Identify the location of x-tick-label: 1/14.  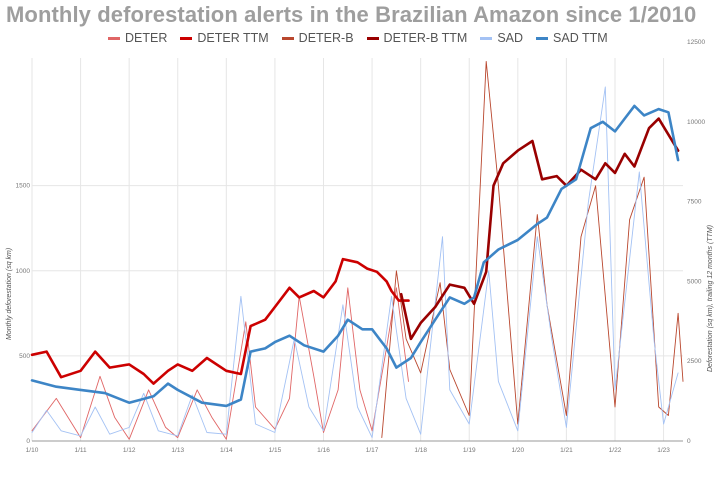
(226, 450).